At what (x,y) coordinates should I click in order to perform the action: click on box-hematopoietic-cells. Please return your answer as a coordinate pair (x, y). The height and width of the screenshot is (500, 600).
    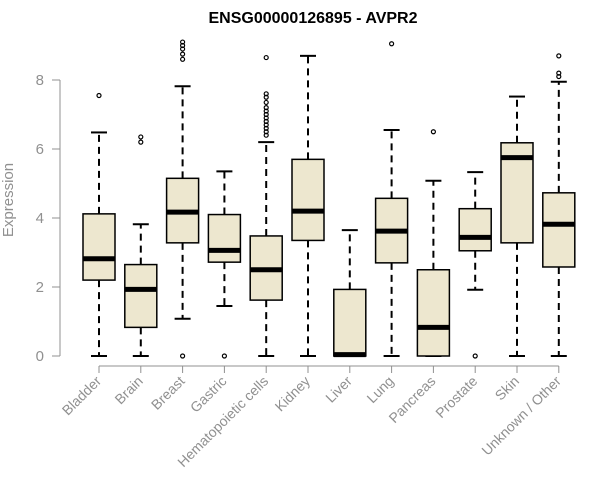
    Looking at the image, I should click on (266, 205).